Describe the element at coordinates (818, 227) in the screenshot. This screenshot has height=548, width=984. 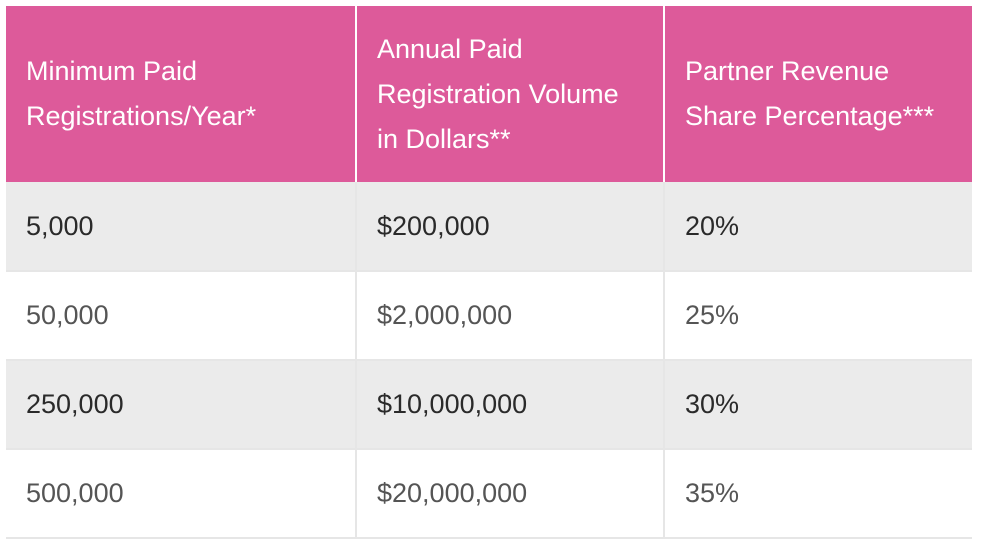
I see `cell-revenue-share: 20%` at that location.